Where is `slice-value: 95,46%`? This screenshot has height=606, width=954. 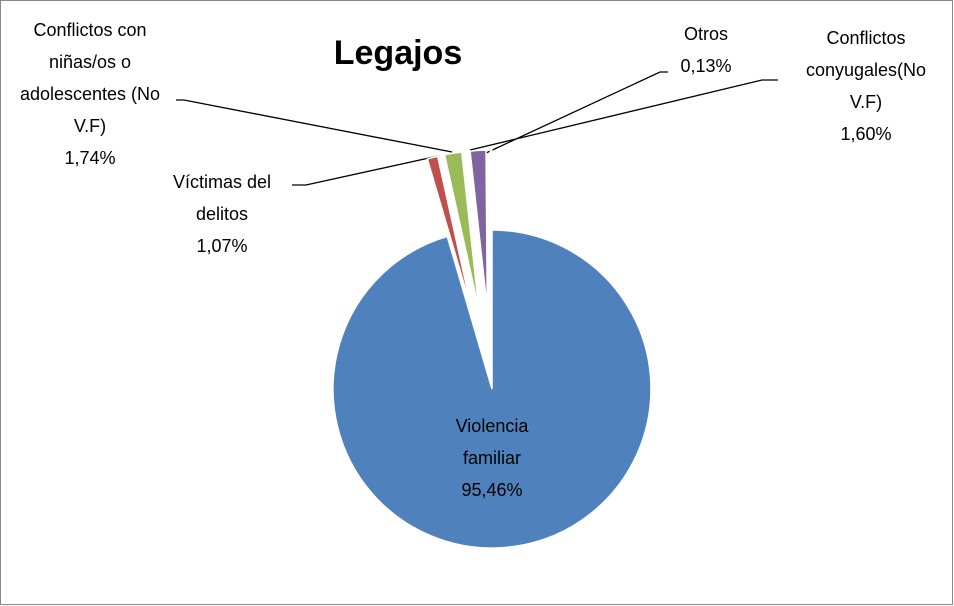 slice-value: 95,46% is located at coordinates (492, 490).